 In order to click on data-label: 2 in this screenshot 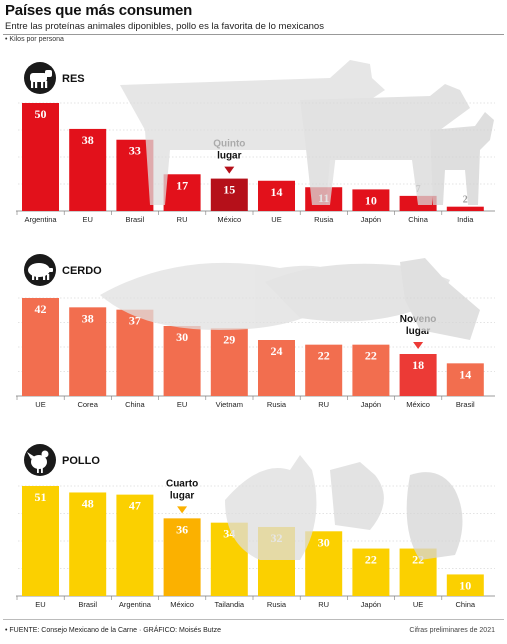, I will do `click(465, 200)`.